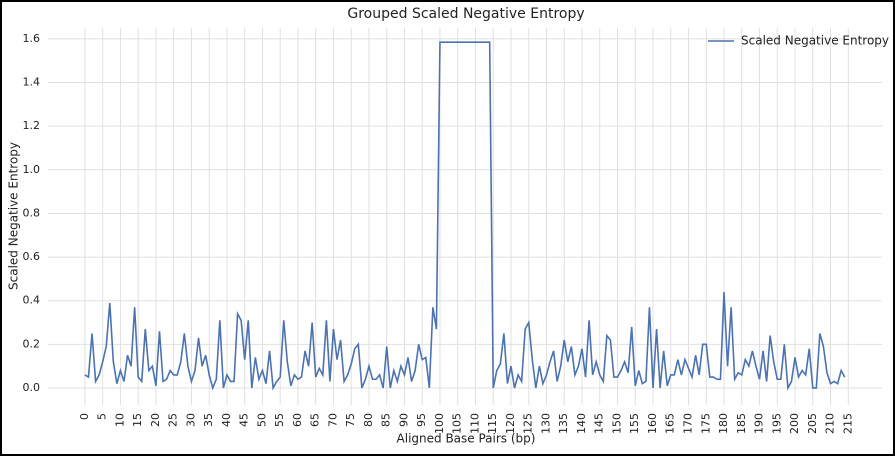  What do you see at coordinates (705, 423) in the screenshot?
I see `x-tick-label: 175` at bounding box center [705, 423].